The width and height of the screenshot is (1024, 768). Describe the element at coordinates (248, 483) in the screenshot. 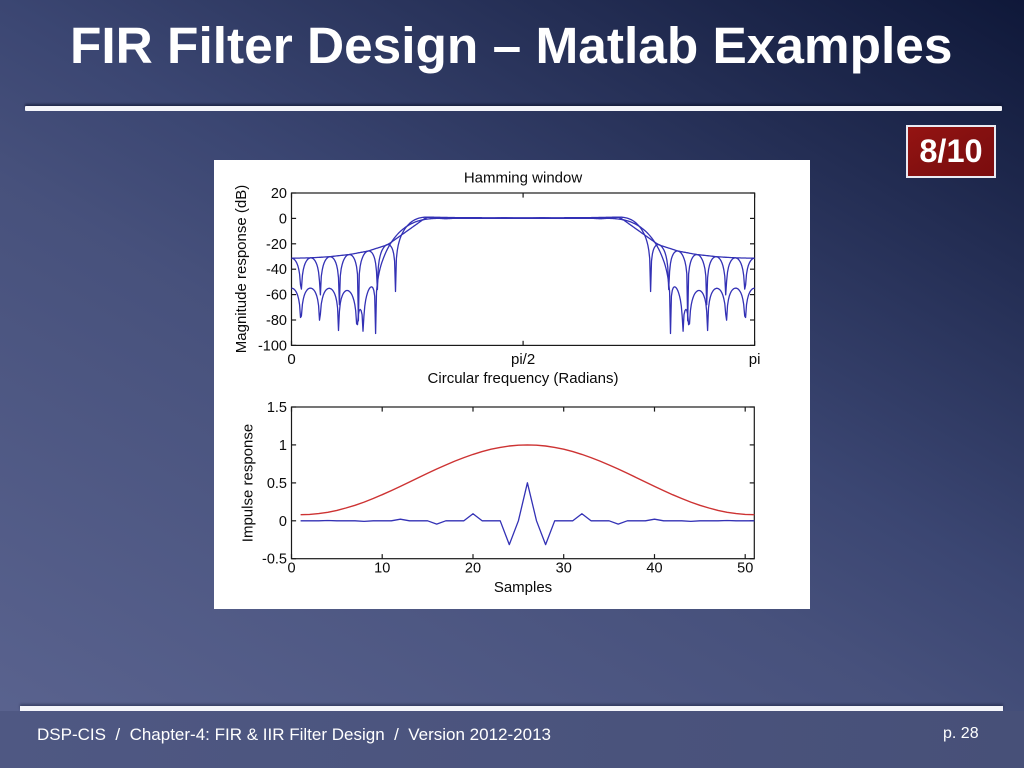

I see `svg-text: Impulse response` at that location.